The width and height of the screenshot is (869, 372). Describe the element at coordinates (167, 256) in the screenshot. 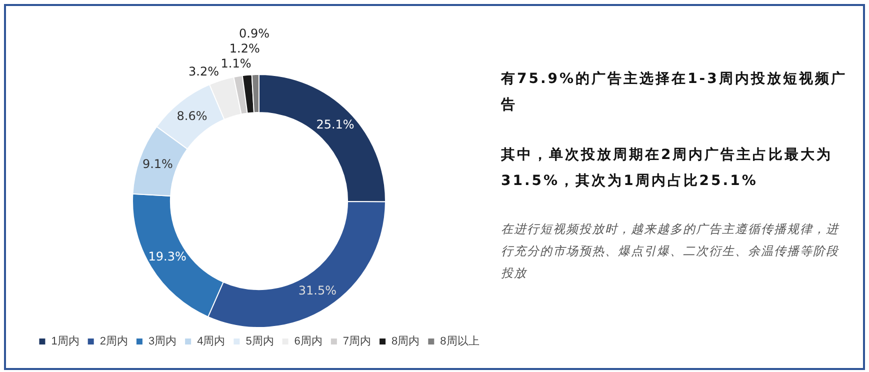

I see `data-label: 19.3%` at that location.